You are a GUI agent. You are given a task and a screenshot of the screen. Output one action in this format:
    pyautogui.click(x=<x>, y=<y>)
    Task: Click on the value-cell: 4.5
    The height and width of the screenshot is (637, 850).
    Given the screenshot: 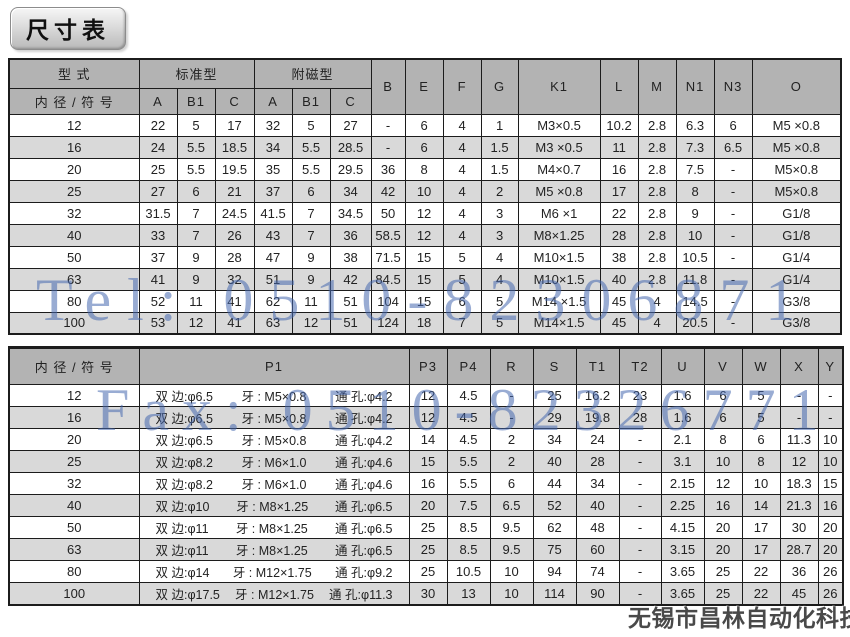 What is the action you would take?
    pyautogui.click(x=468, y=439)
    